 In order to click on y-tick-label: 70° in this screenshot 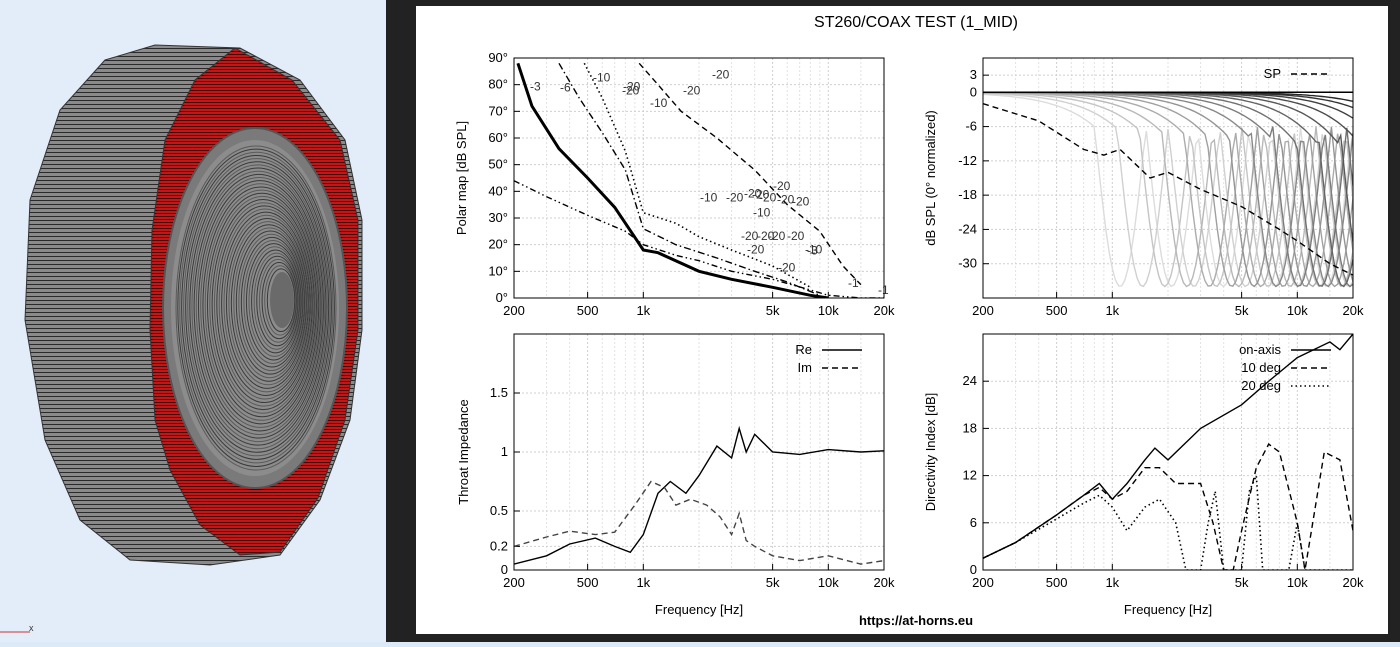, I will do `click(498, 110)`.